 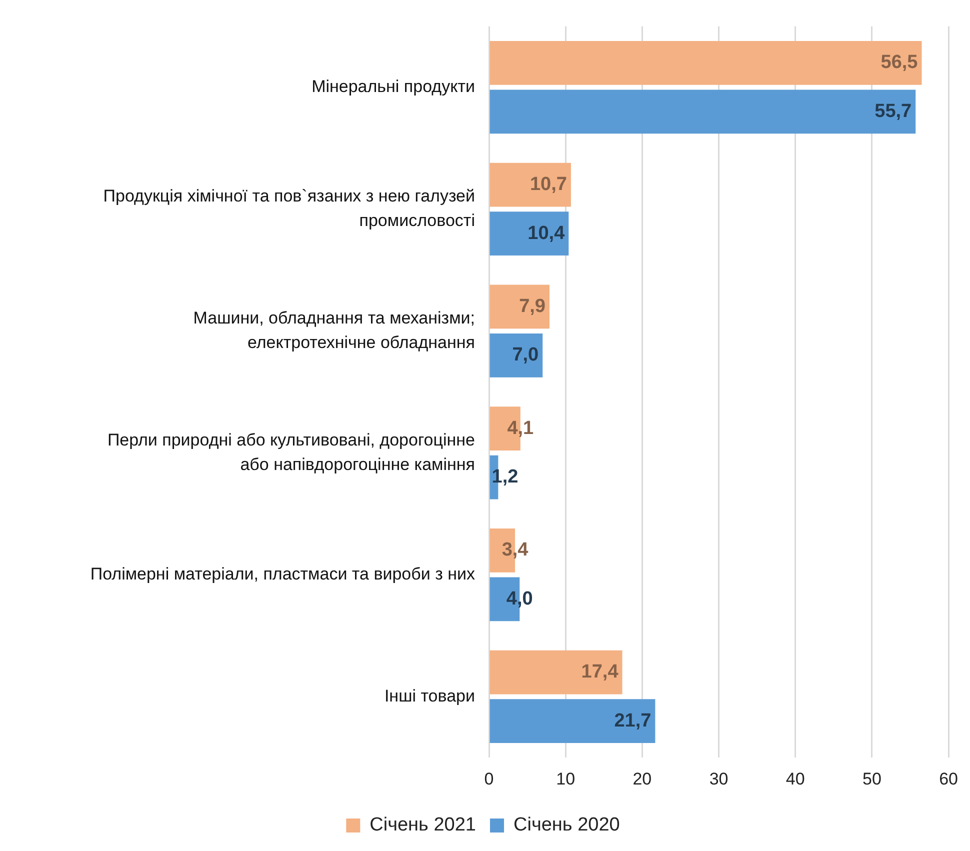 I want to click on data-label: 10,7, so click(x=548, y=184).